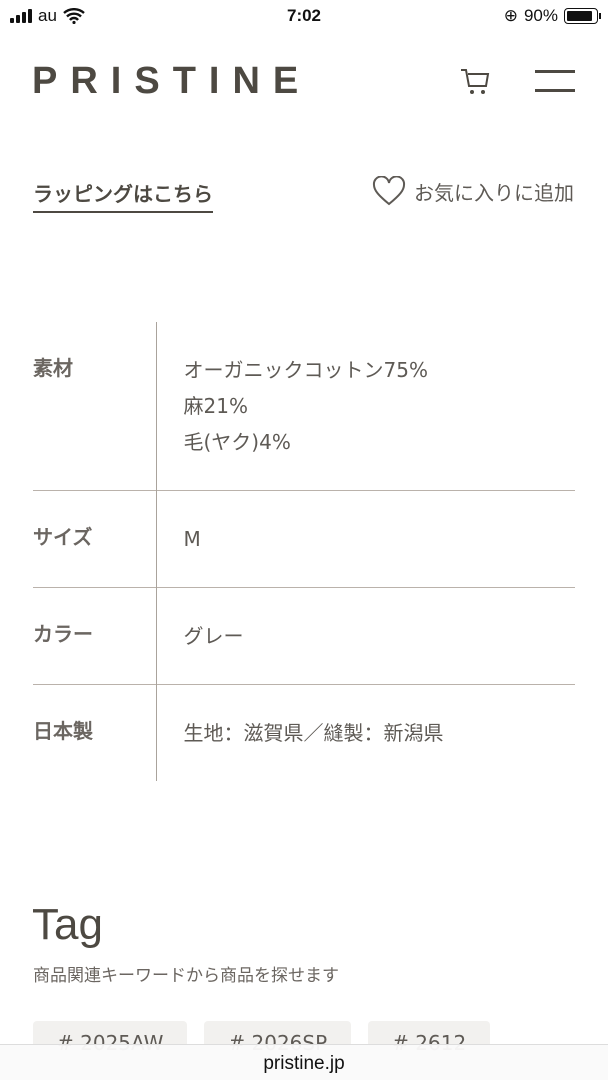  What do you see at coordinates (95, 539) in the screenshot?
I see `spec-label: サイズ` at bounding box center [95, 539].